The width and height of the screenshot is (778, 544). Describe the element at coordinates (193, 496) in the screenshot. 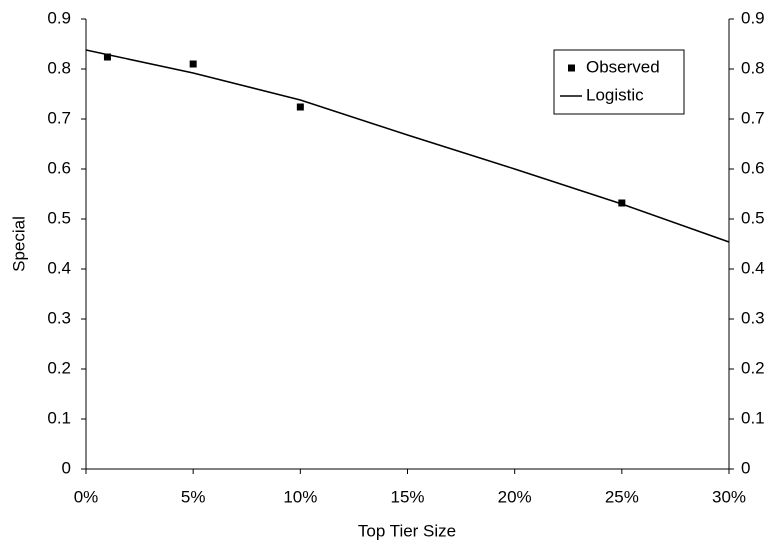

I see `x-tick-label: 5%` at that location.